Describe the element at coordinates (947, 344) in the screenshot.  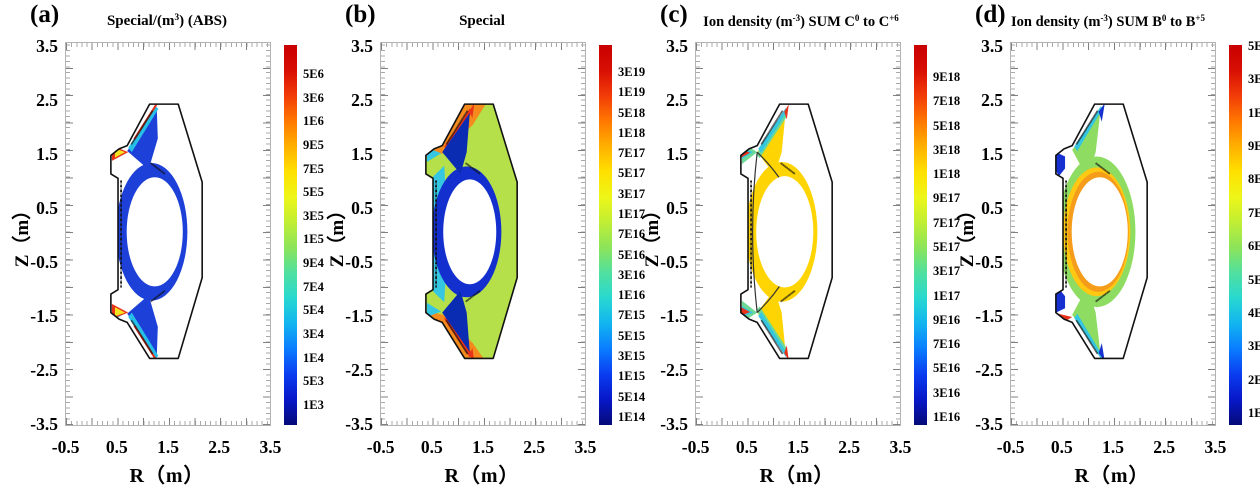
I see `colorbar-tick-label: 7E16` at that location.